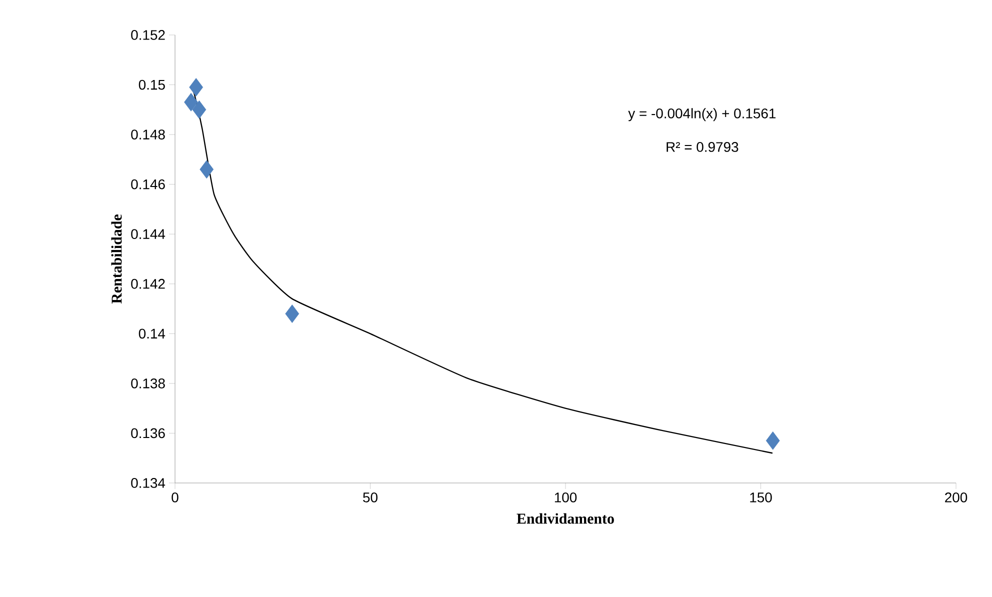 Image resolution: width=992 pixels, height=597 pixels. I want to click on y-tick-label: 0.146, so click(148, 184).